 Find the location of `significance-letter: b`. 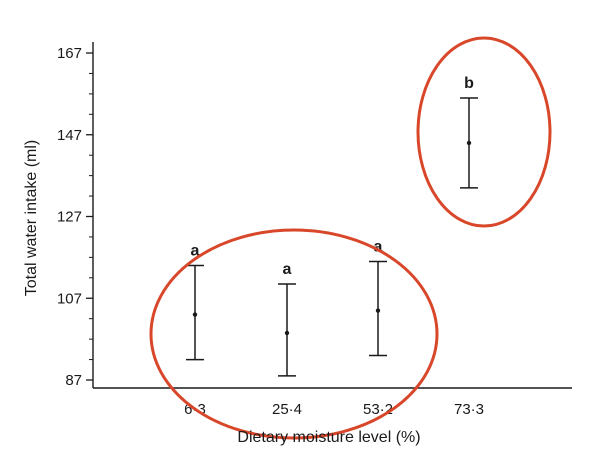

significance-letter: b is located at coordinates (469, 83).